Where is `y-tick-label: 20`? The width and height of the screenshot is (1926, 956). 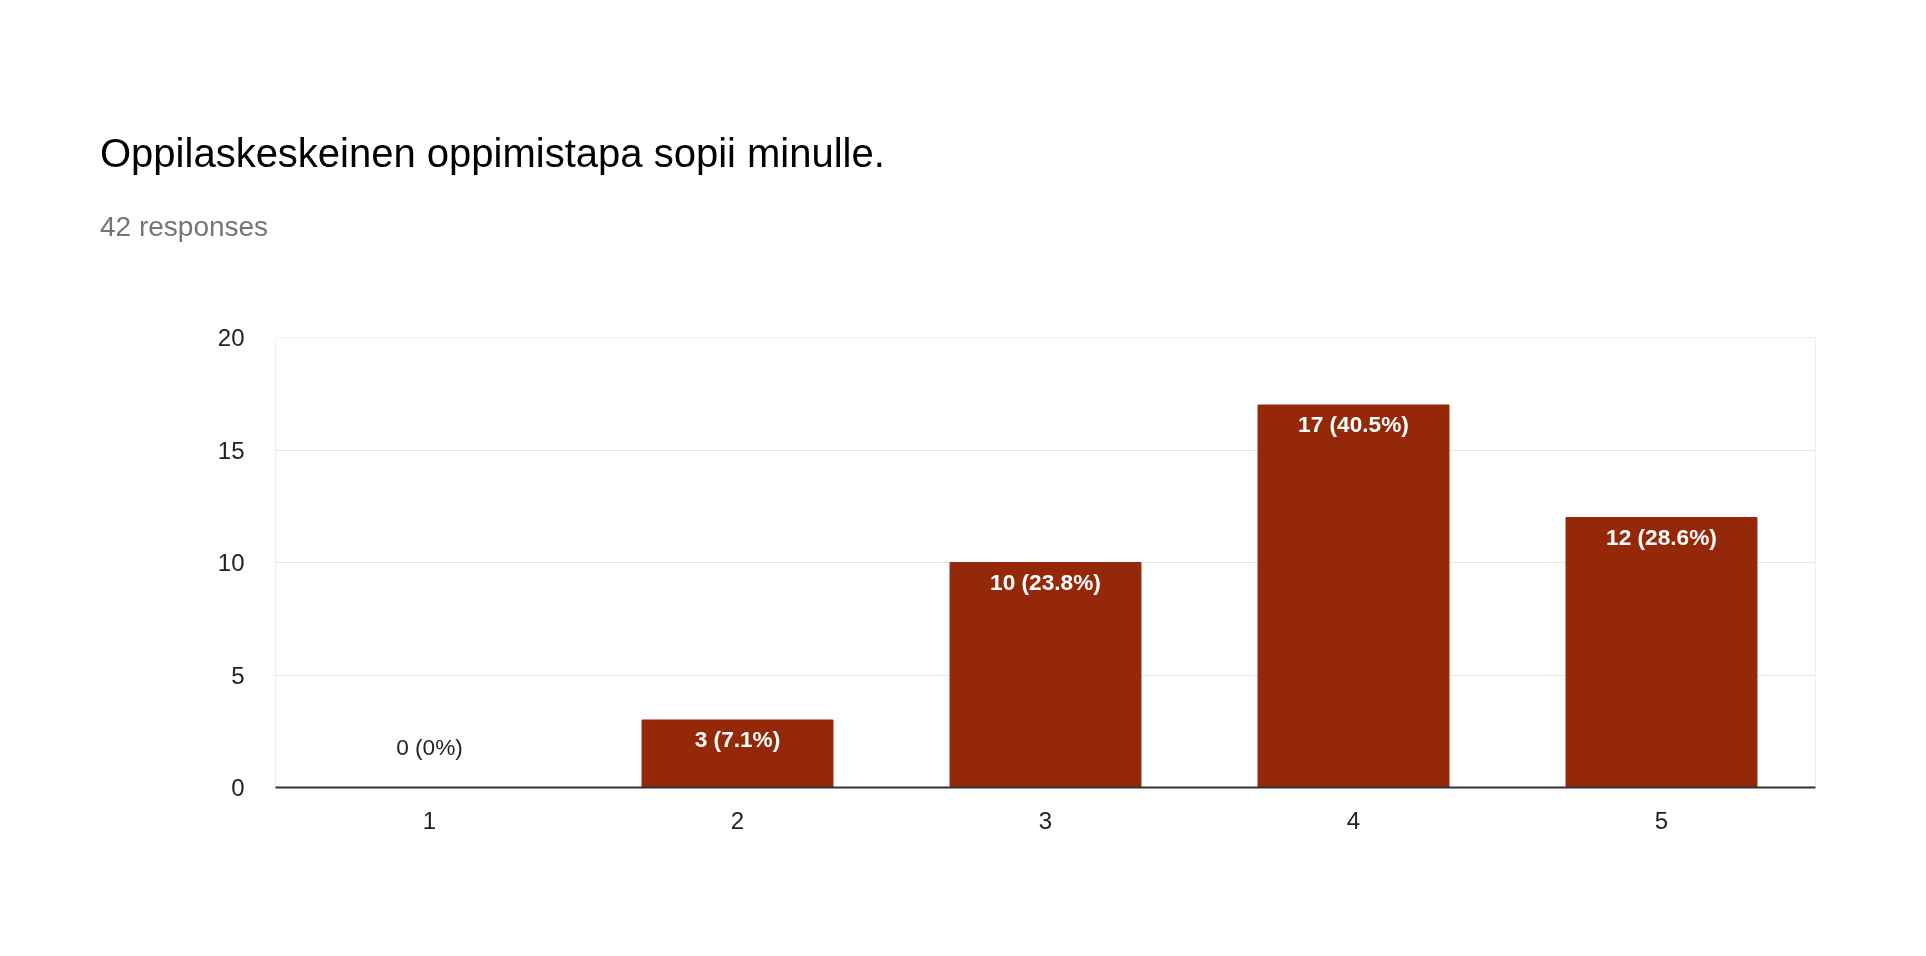 y-tick-label: 20 is located at coordinates (231, 338).